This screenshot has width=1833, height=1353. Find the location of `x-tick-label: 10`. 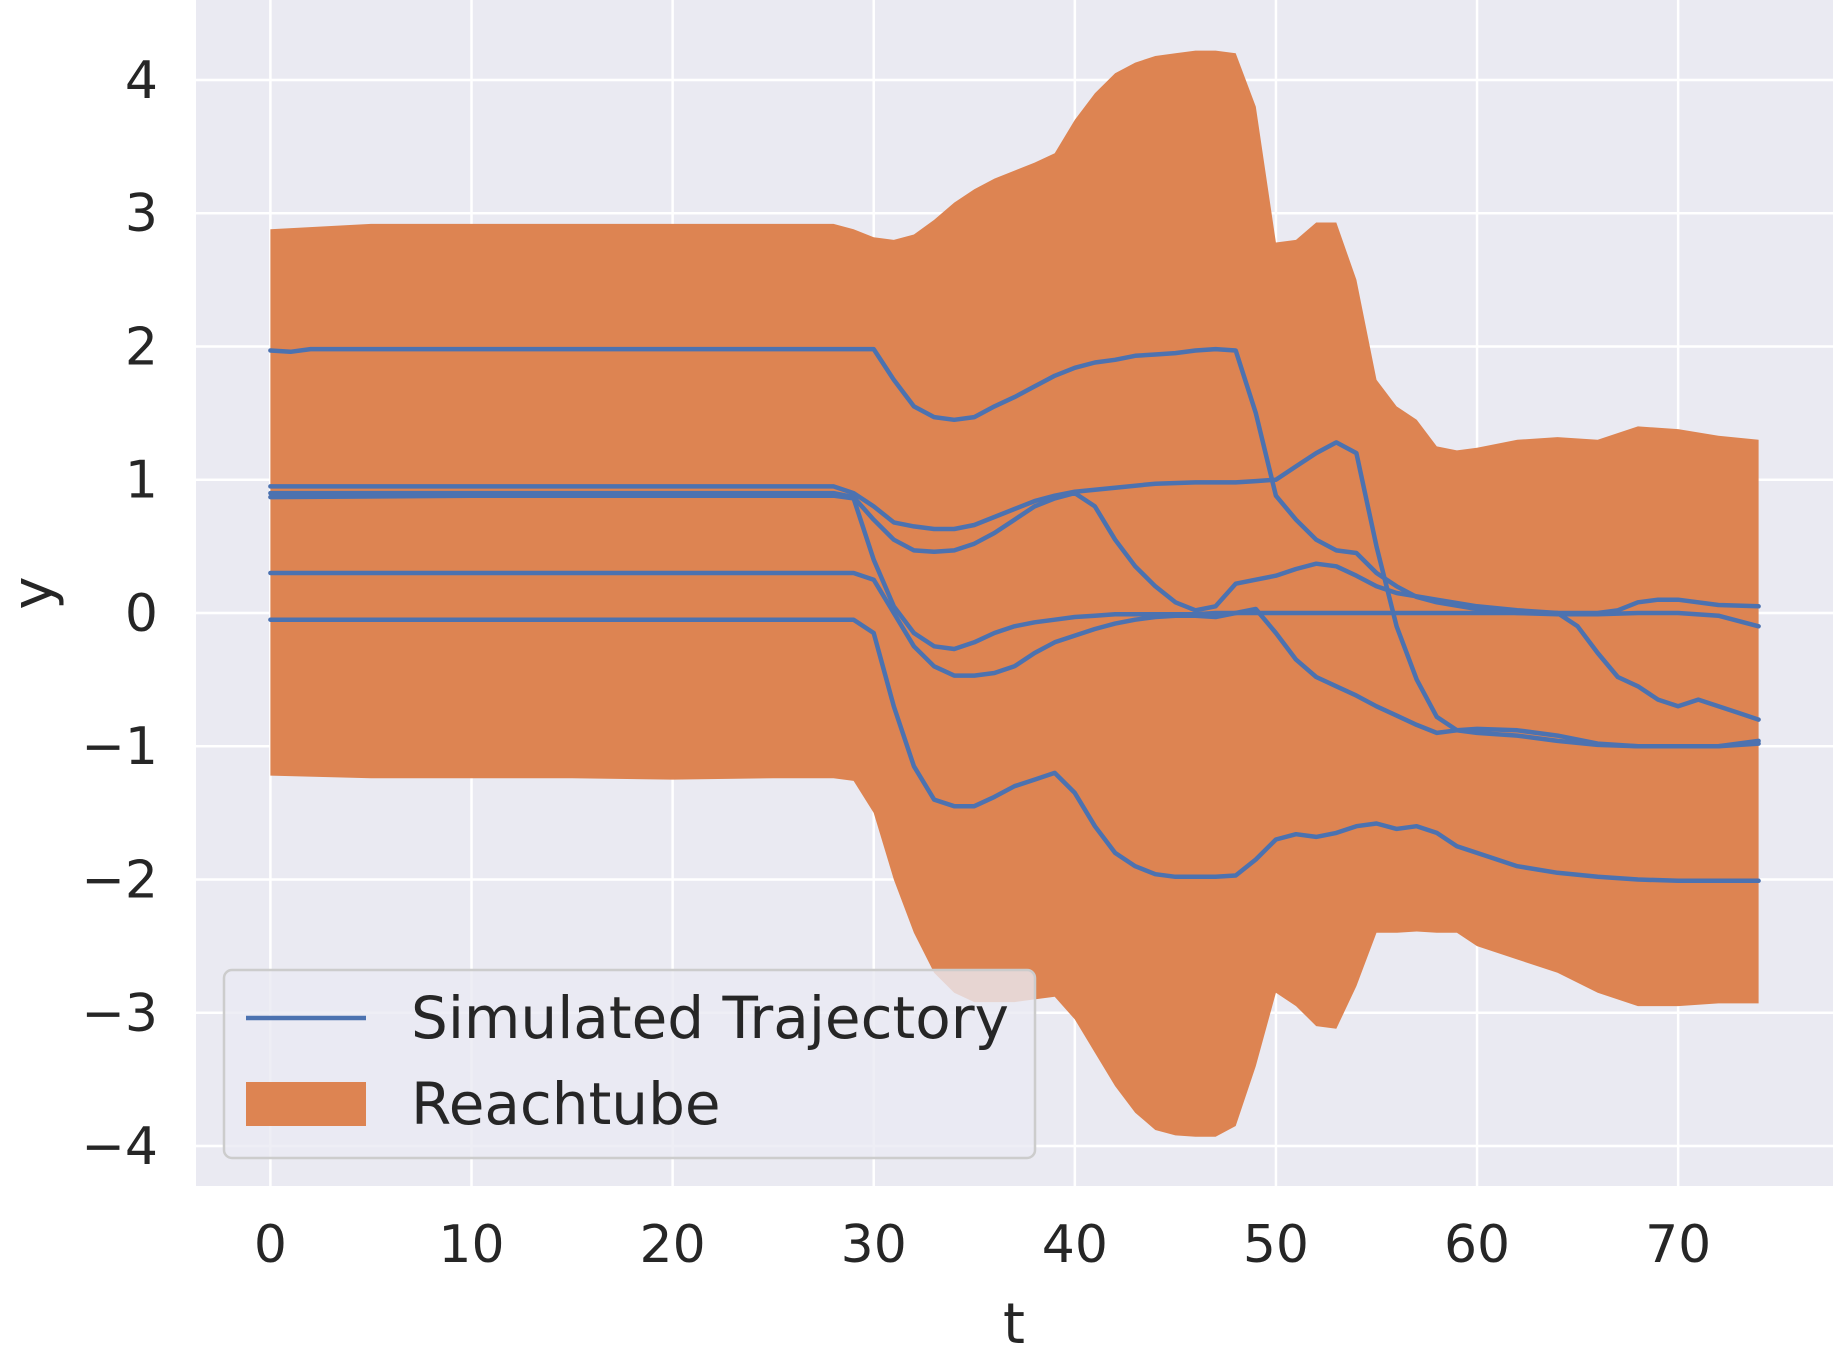

x-tick-label: 10 is located at coordinates (471, 1245).